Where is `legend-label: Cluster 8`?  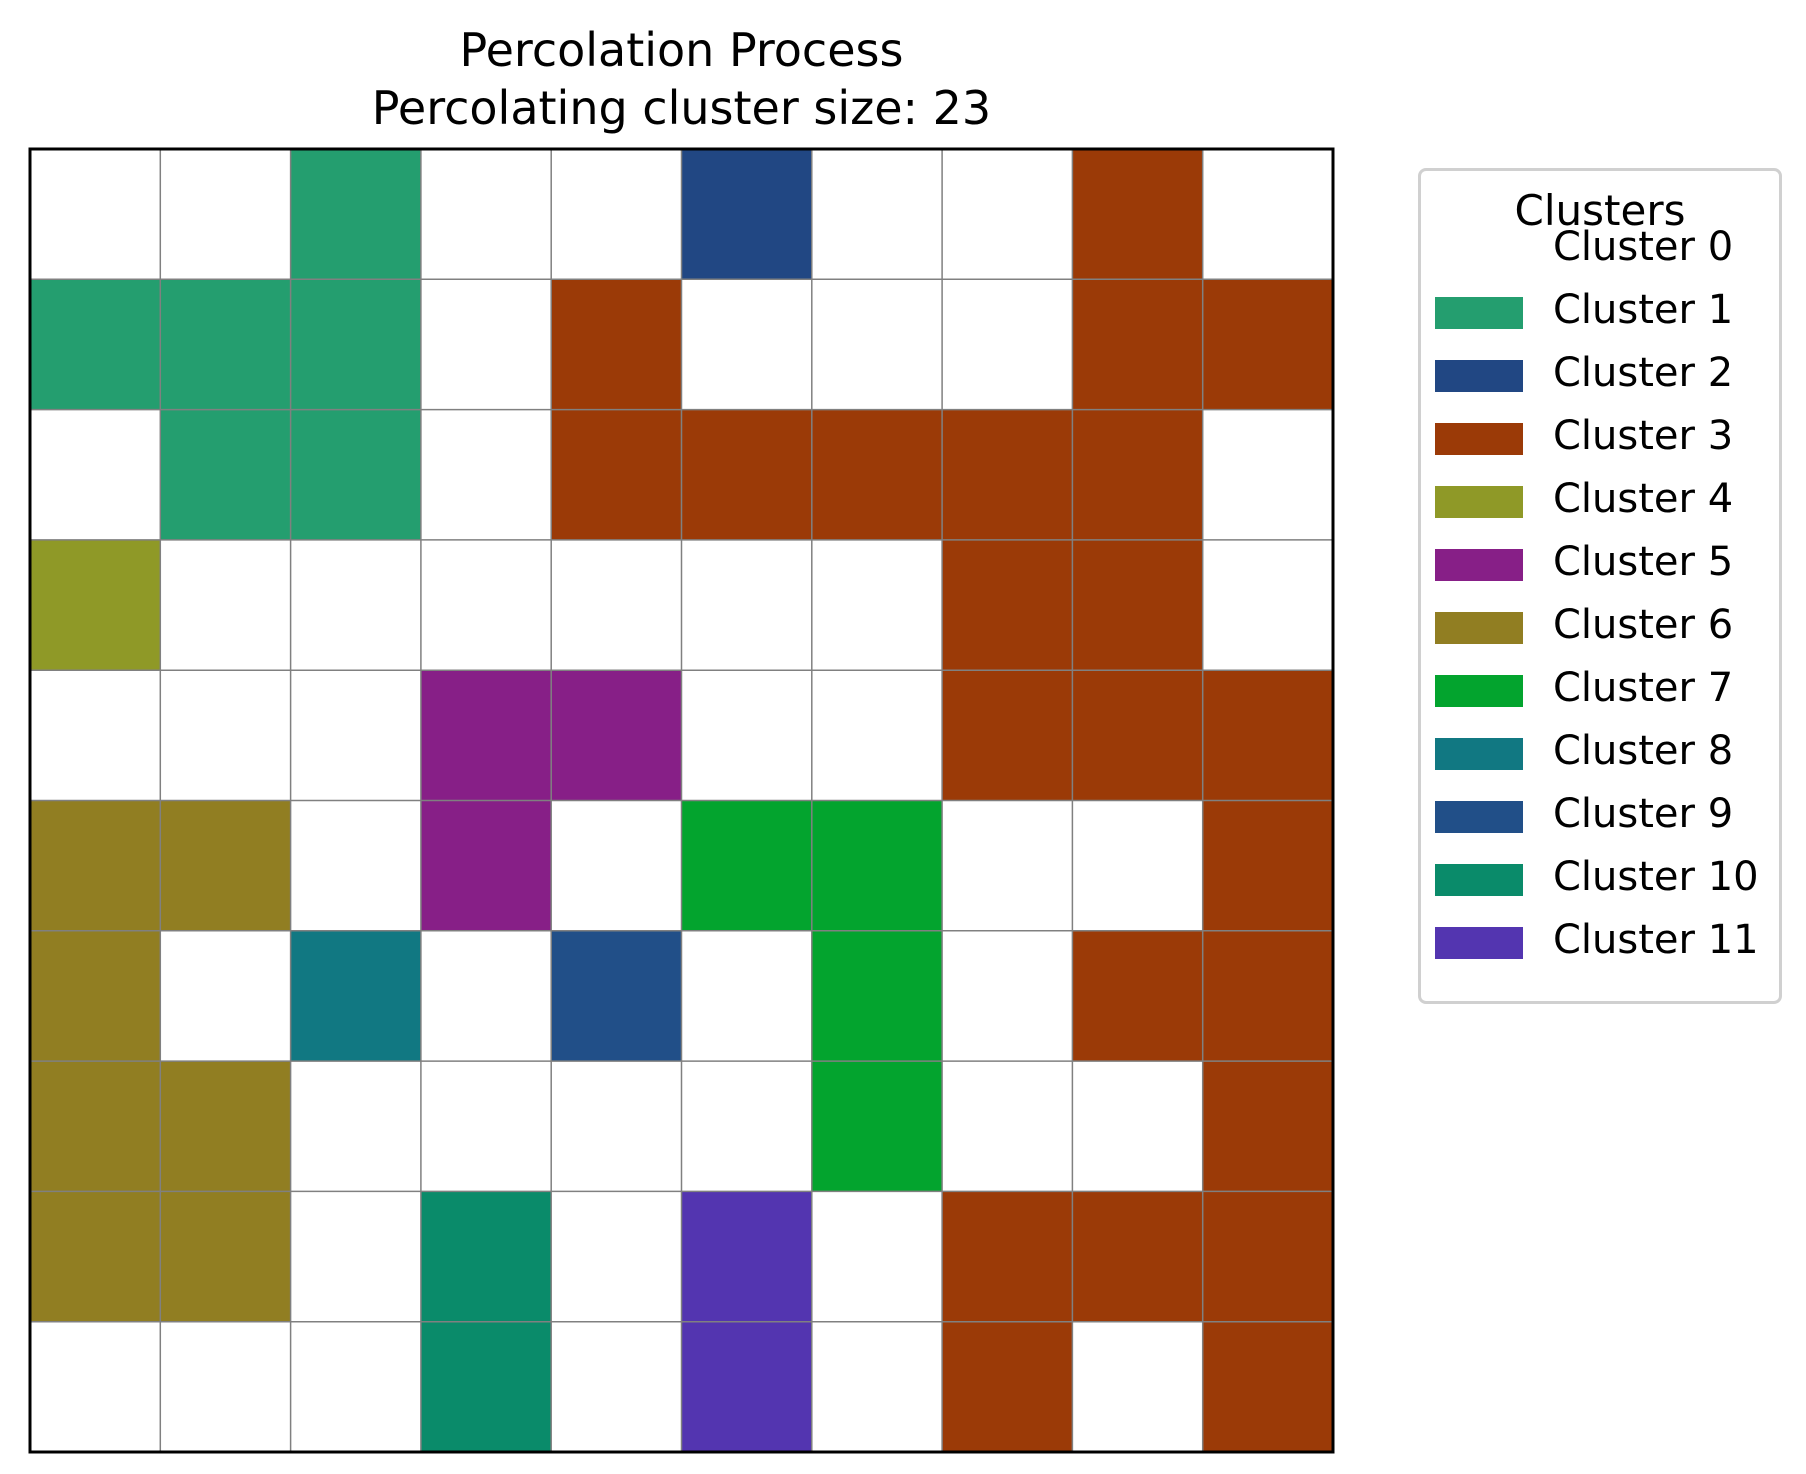
legend-label: Cluster 8 is located at coordinates (1643, 751).